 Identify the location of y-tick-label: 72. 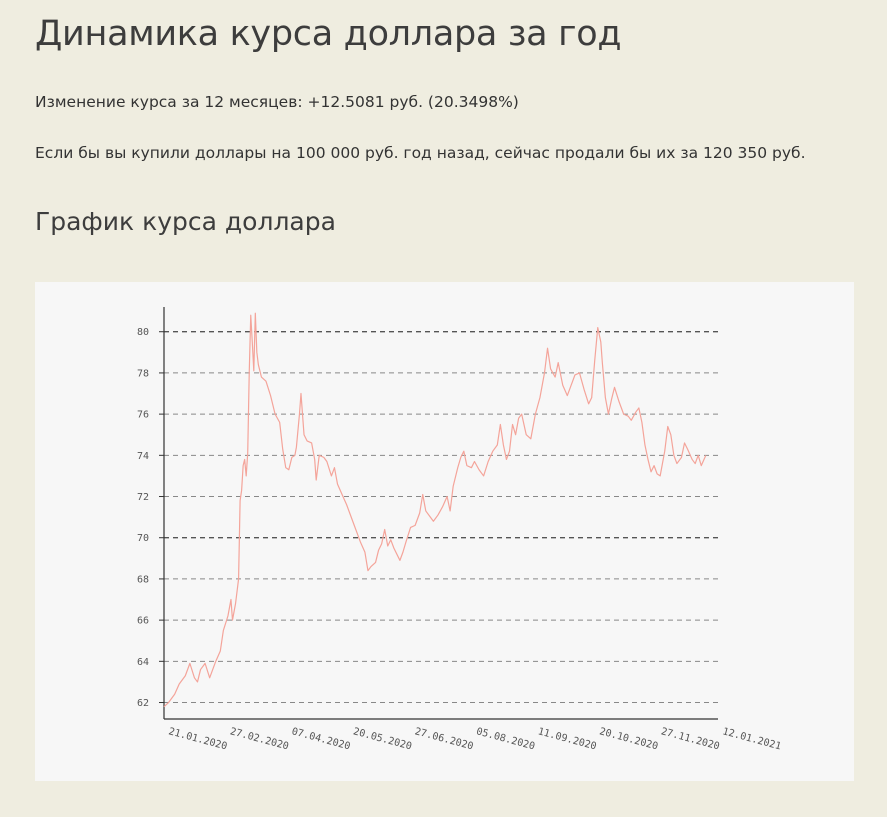
(143, 497).